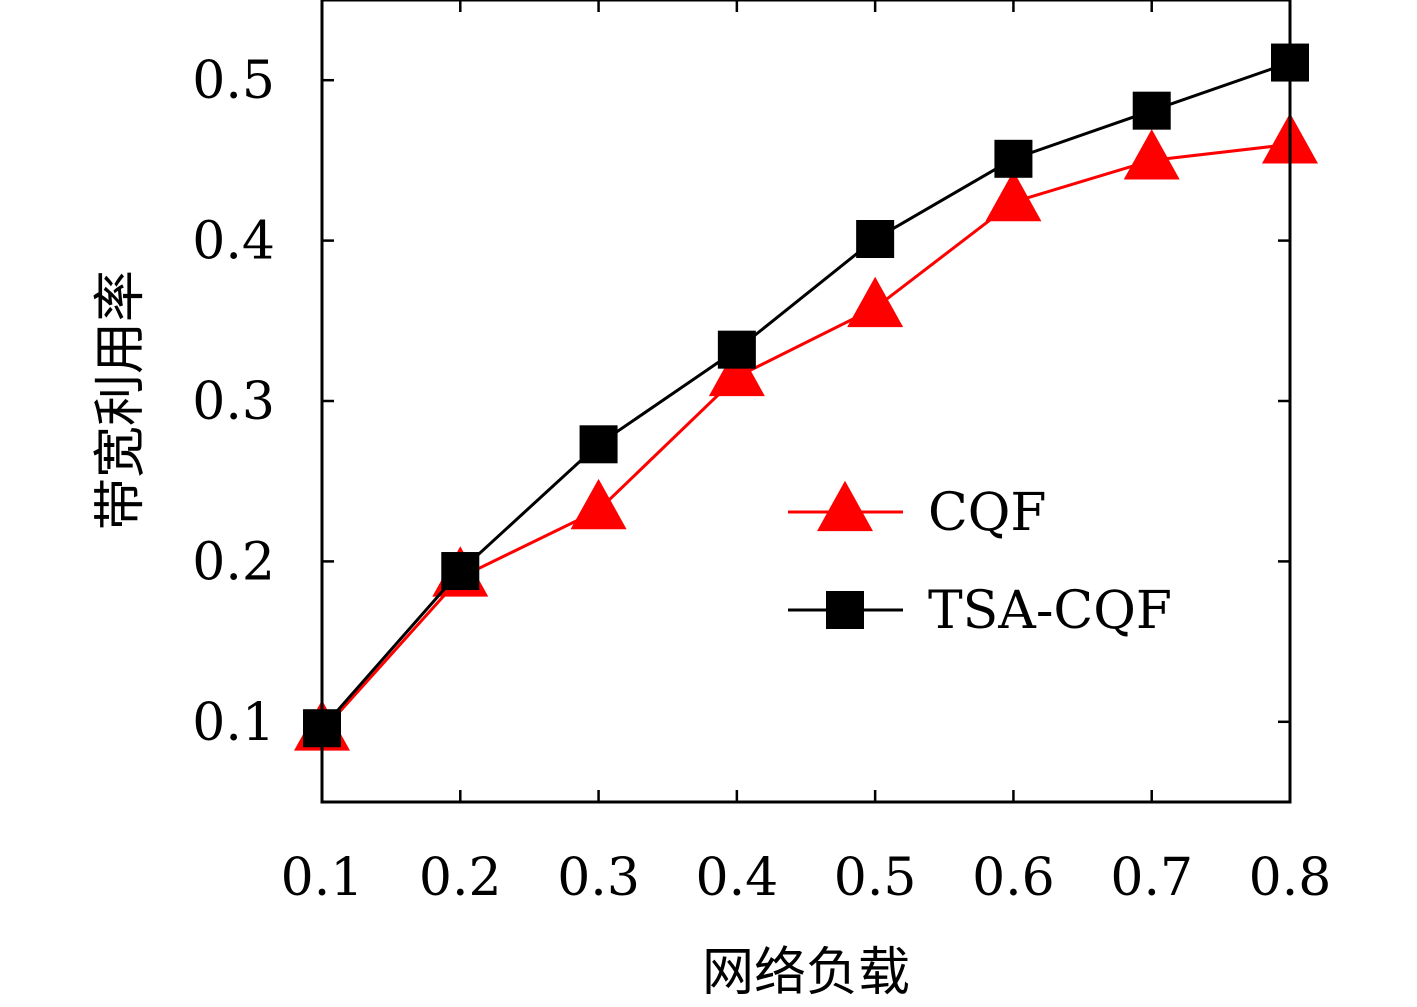 The image size is (1417, 1007). What do you see at coordinates (1050, 611) in the screenshot?
I see `legend-label-tsa-cqf: TSA-CQF` at bounding box center [1050, 611].